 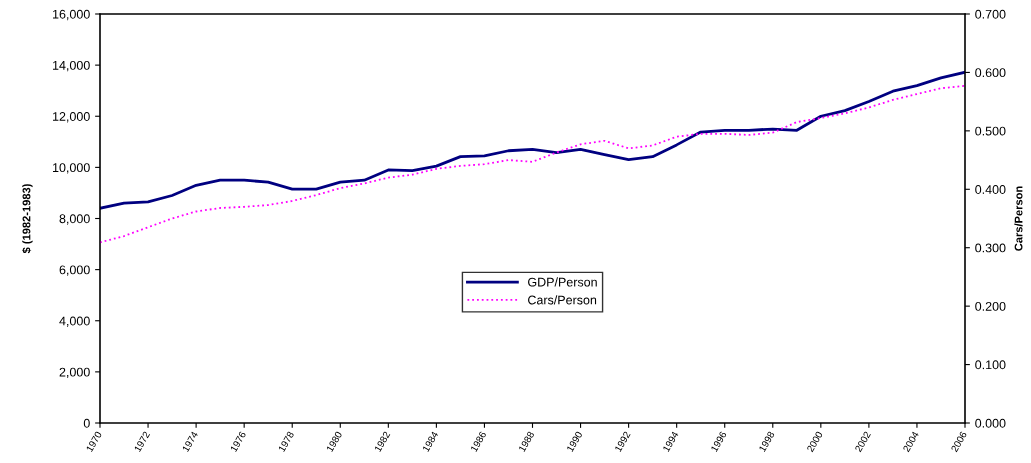 I want to click on y-tick-label: 2,000, so click(x=74, y=372).